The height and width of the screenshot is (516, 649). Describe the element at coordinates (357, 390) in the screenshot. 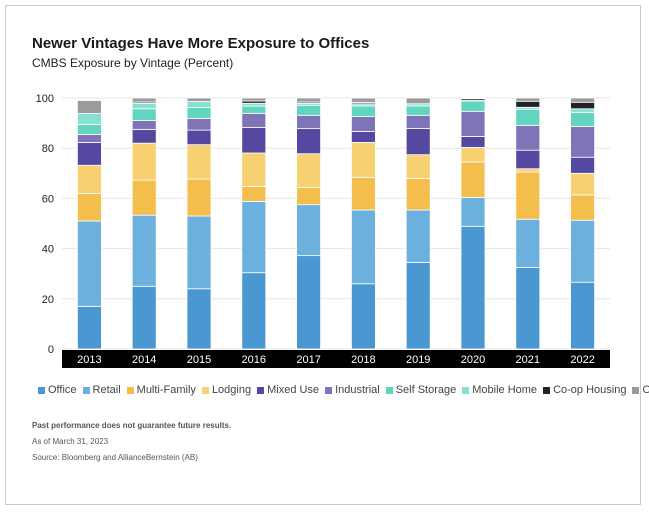

I see `legend-label: Industrial` at that location.